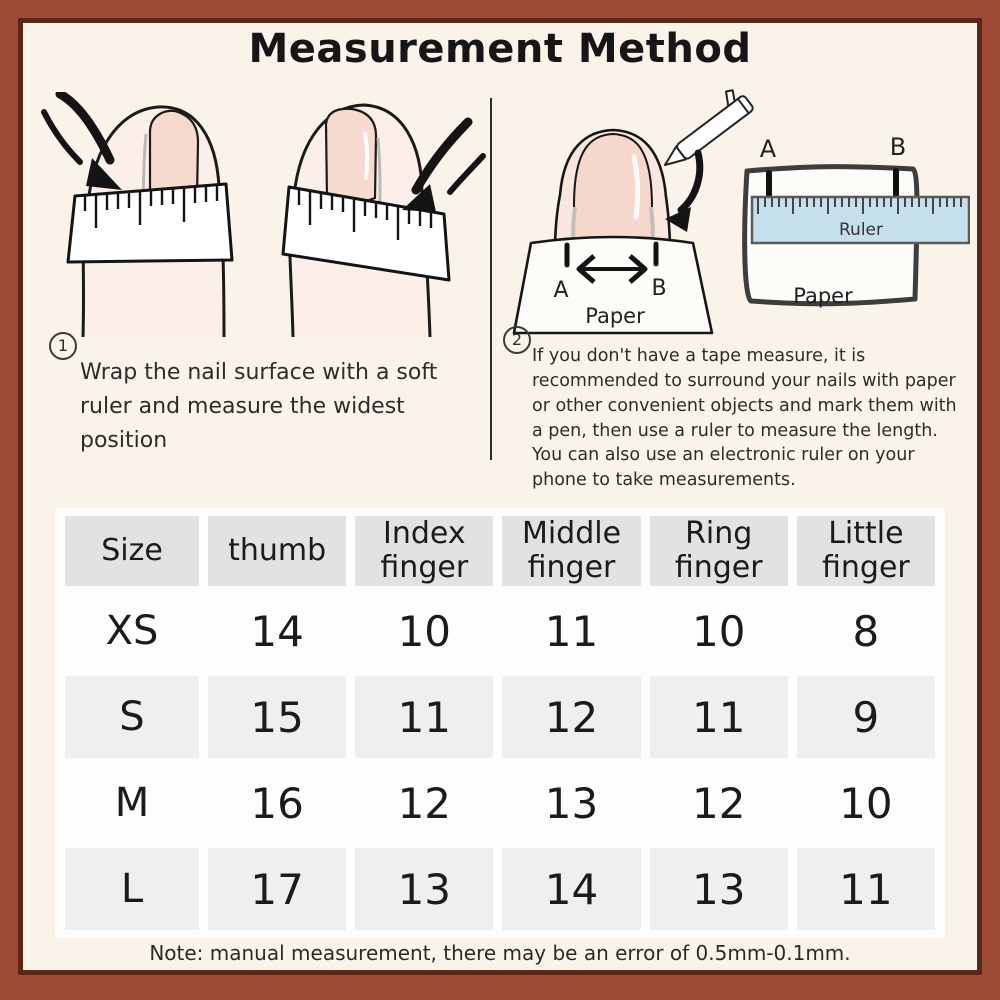 The height and width of the screenshot is (1000, 1000). Describe the element at coordinates (613, 285) in the screenshot. I see `paper-strip` at that location.